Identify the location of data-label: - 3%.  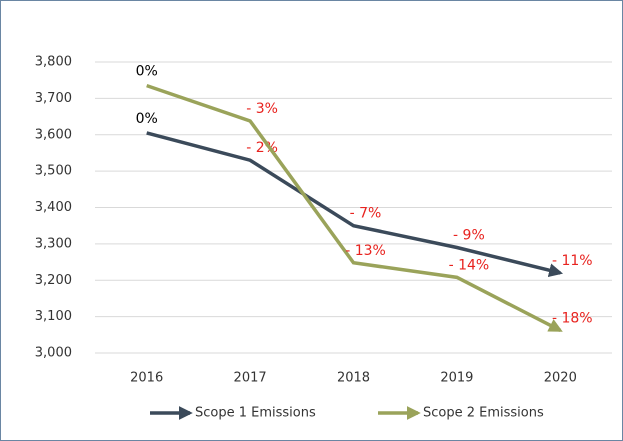
(262, 109).